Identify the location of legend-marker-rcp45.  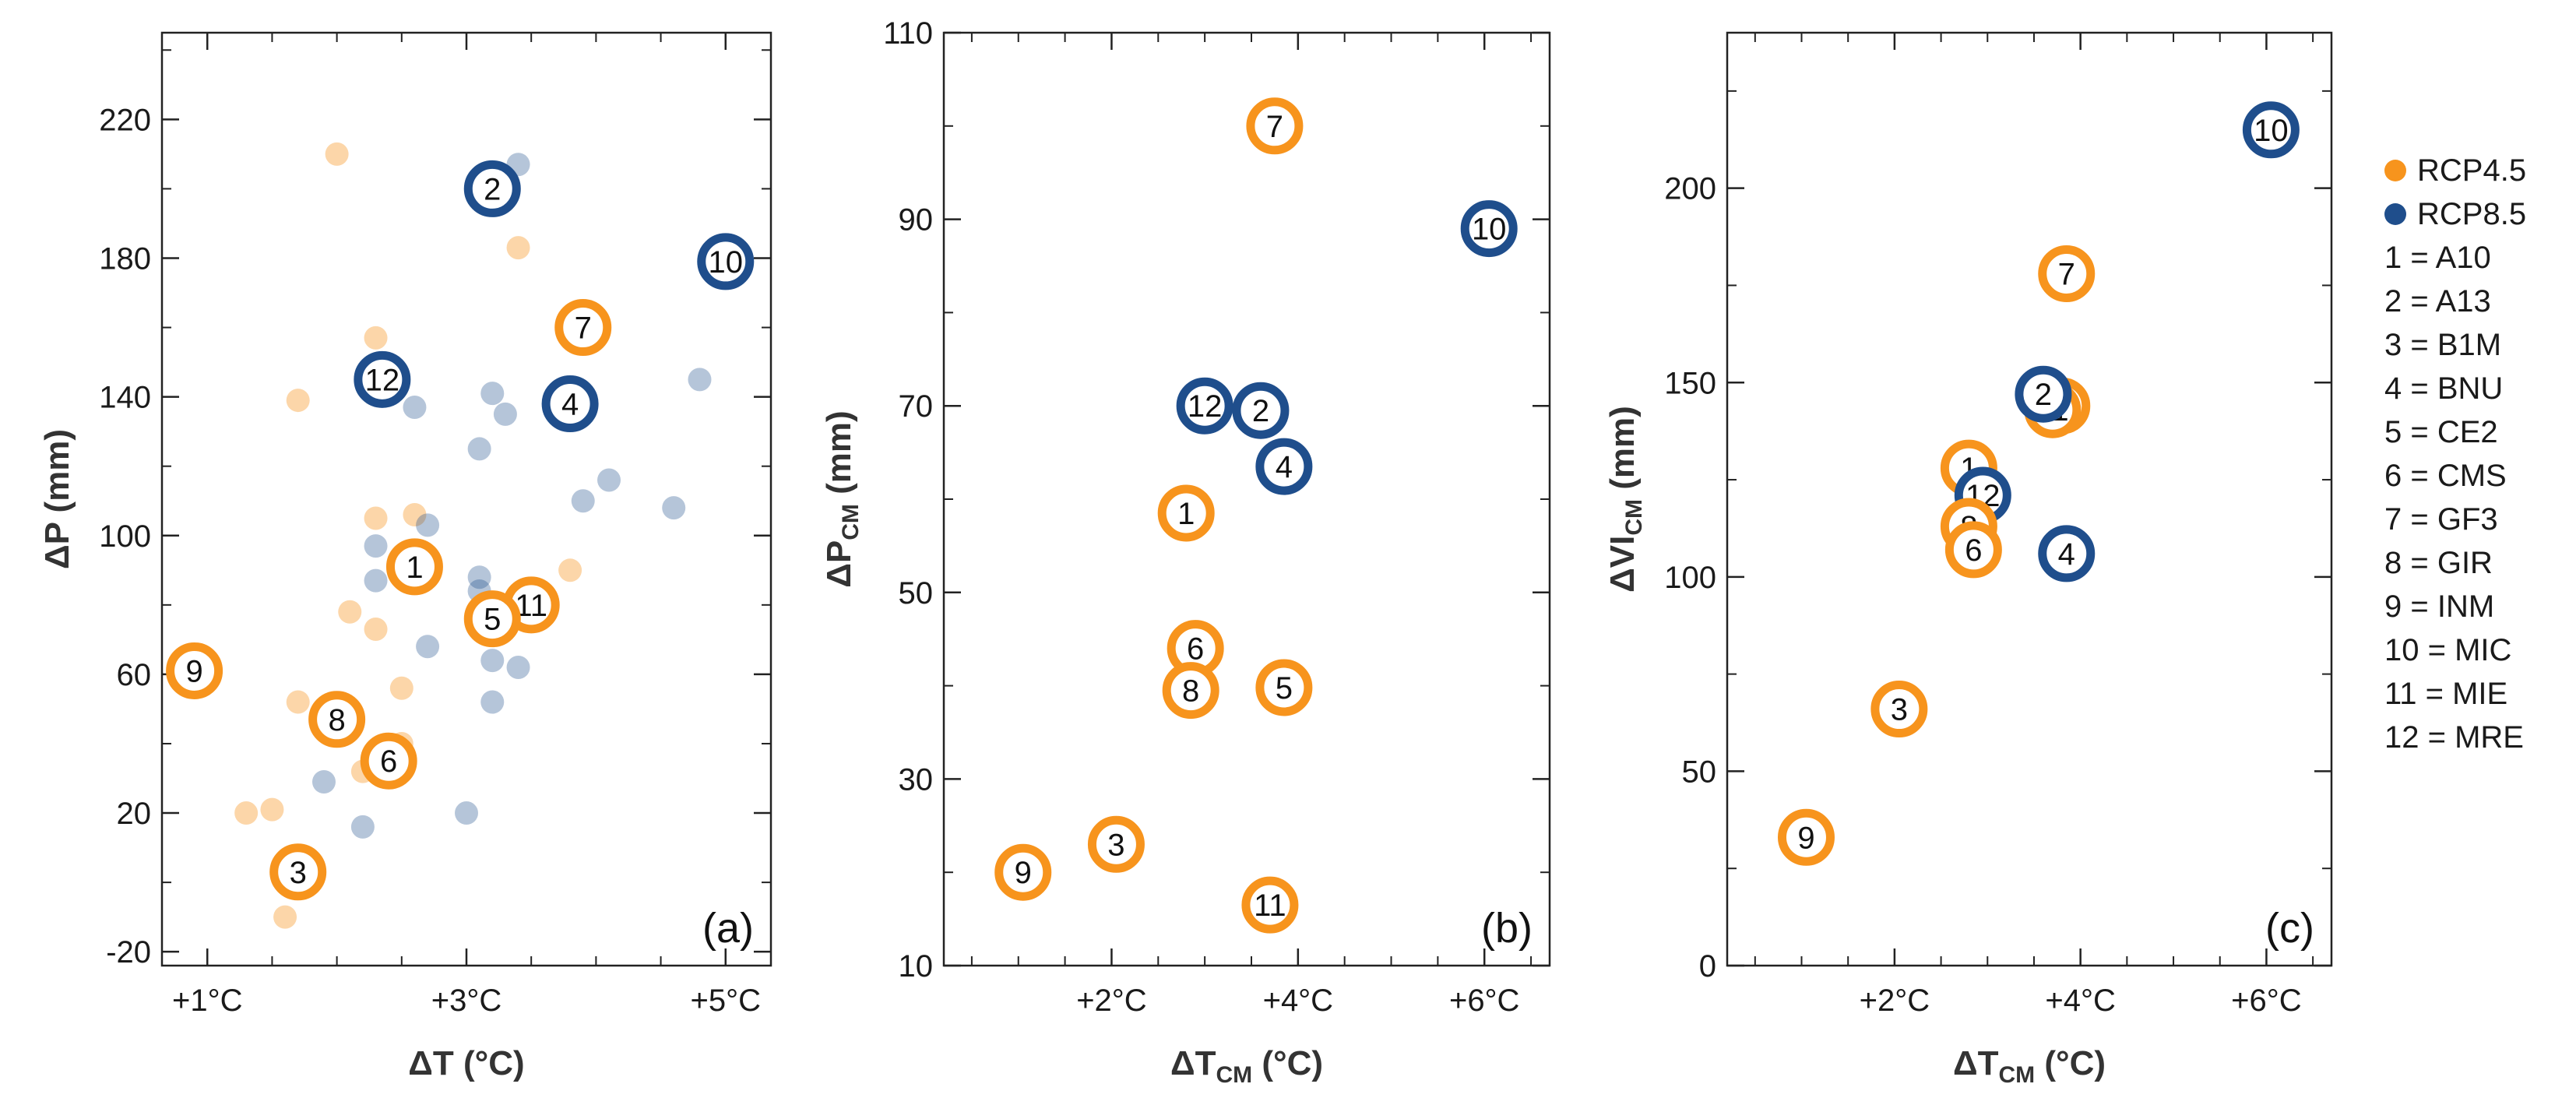
(2395, 171).